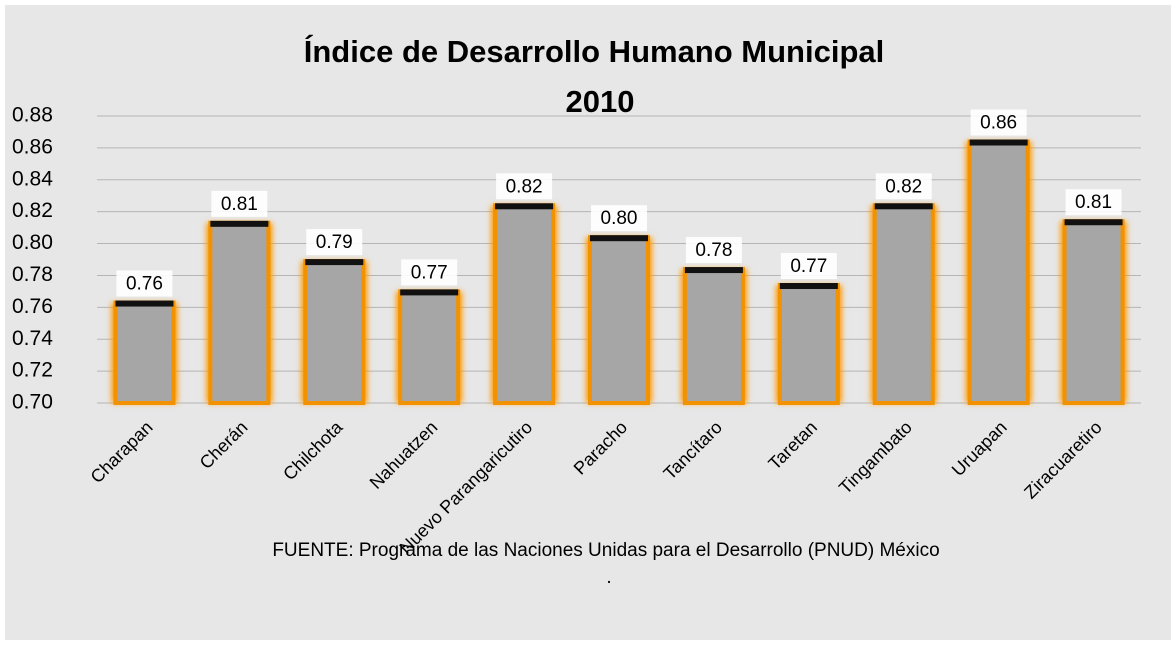 This screenshot has width=1176, height=646. I want to click on y-tick-label: 0.82, so click(32, 210).